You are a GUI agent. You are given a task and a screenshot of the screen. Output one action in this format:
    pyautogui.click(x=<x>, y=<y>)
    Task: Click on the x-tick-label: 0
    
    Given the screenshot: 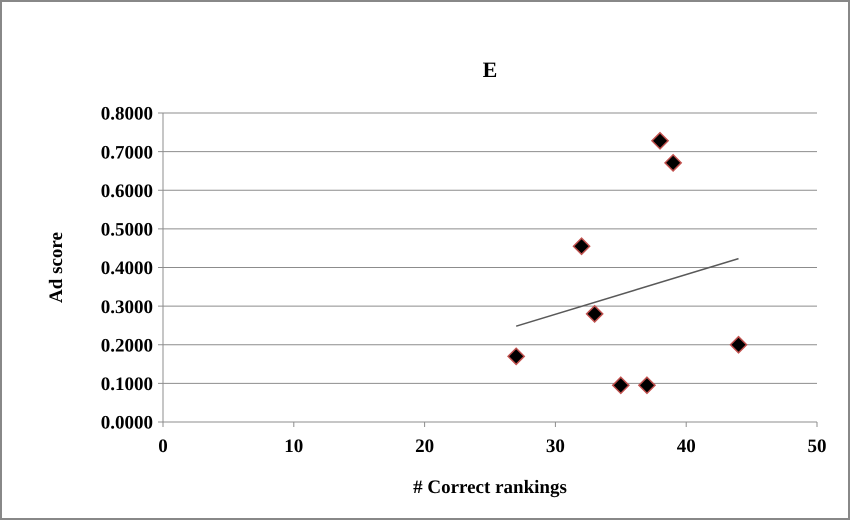 What is the action you would take?
    pyautogui.click(x=163, y=446)
    